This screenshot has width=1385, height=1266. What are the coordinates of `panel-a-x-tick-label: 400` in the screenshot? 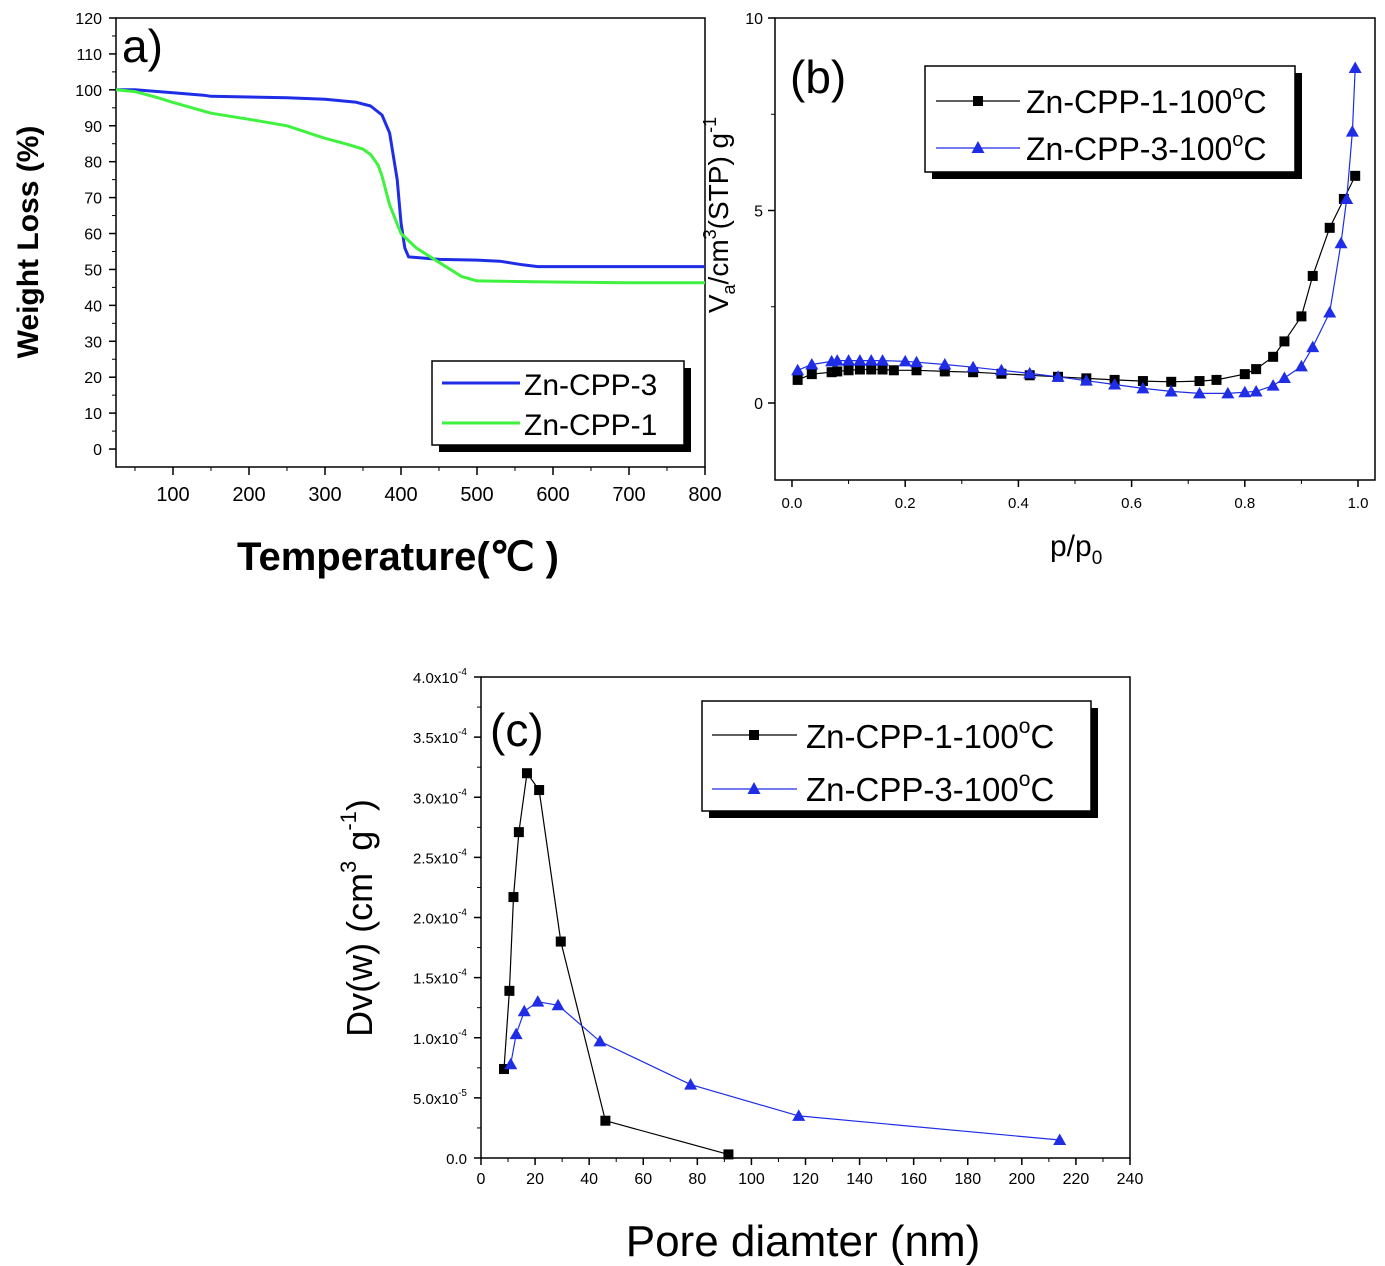 It's located at (400, 495).